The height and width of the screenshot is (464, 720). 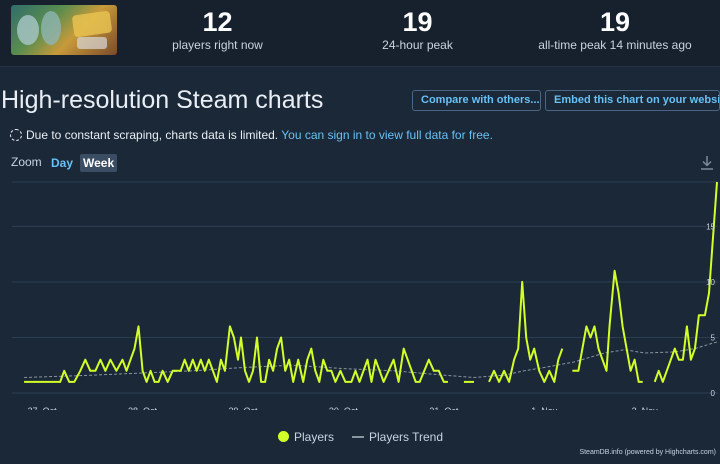 What do you see at coordinates (243, 408) in the screenshot?
I see `x-tick-label: 29. Oct` at bounding box center [243, 408].